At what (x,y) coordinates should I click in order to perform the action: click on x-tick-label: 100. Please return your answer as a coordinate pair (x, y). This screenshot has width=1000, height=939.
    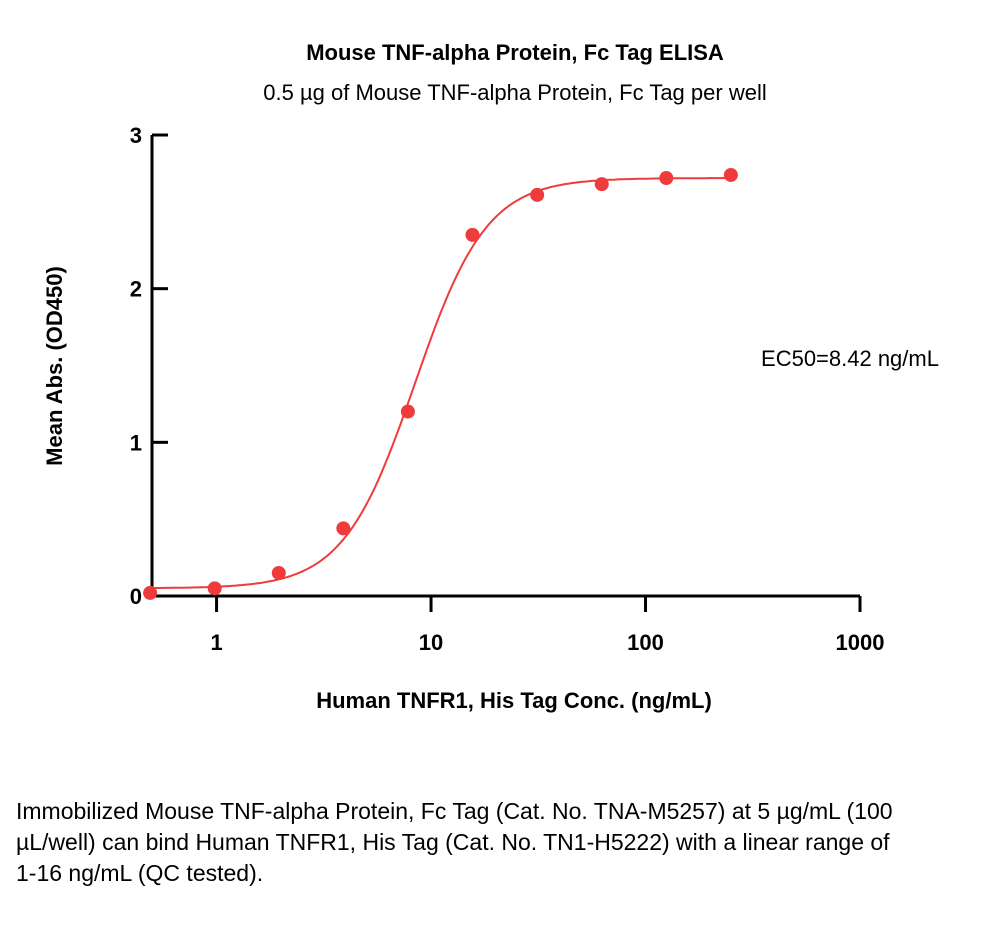
    Looking at the image, I should click on (645, 642).